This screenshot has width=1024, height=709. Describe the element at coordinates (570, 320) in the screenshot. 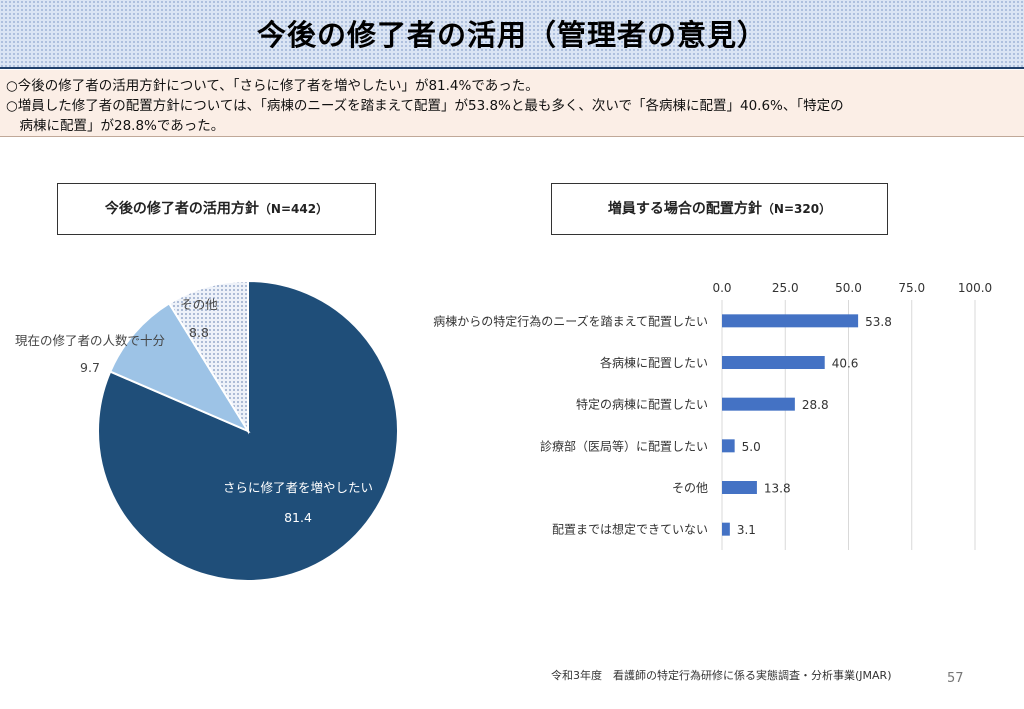

I see `bar-category-label: 病棟からの特定行為のニーズを踏まえて配置したい` at that location.